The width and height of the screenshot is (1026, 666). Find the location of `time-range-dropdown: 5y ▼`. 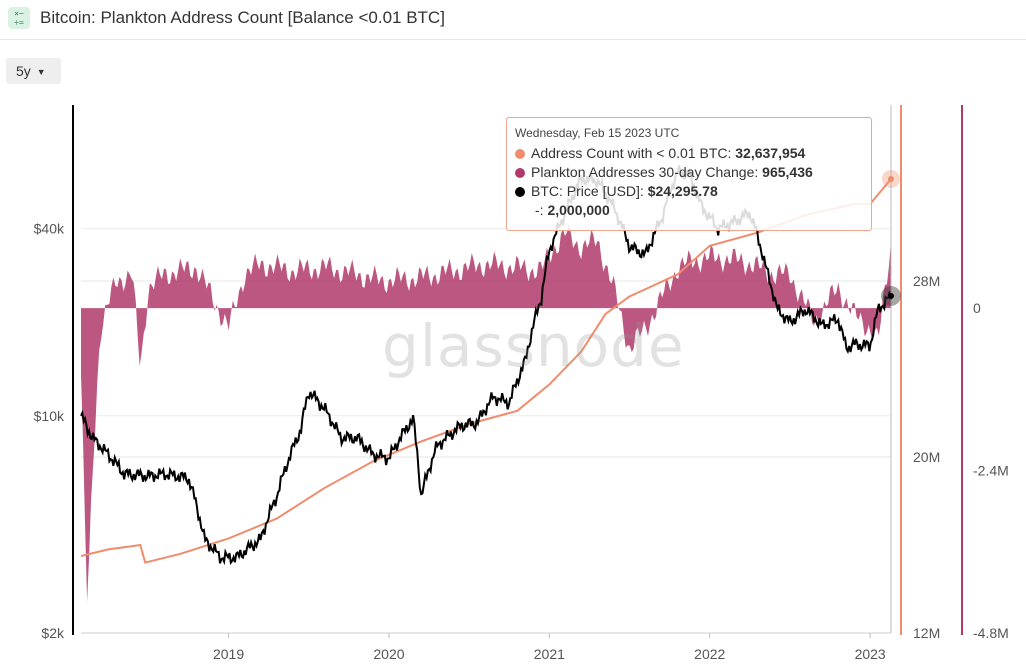

time-range-dropdown: 5y ▼ is located at coordinates (33, 71).